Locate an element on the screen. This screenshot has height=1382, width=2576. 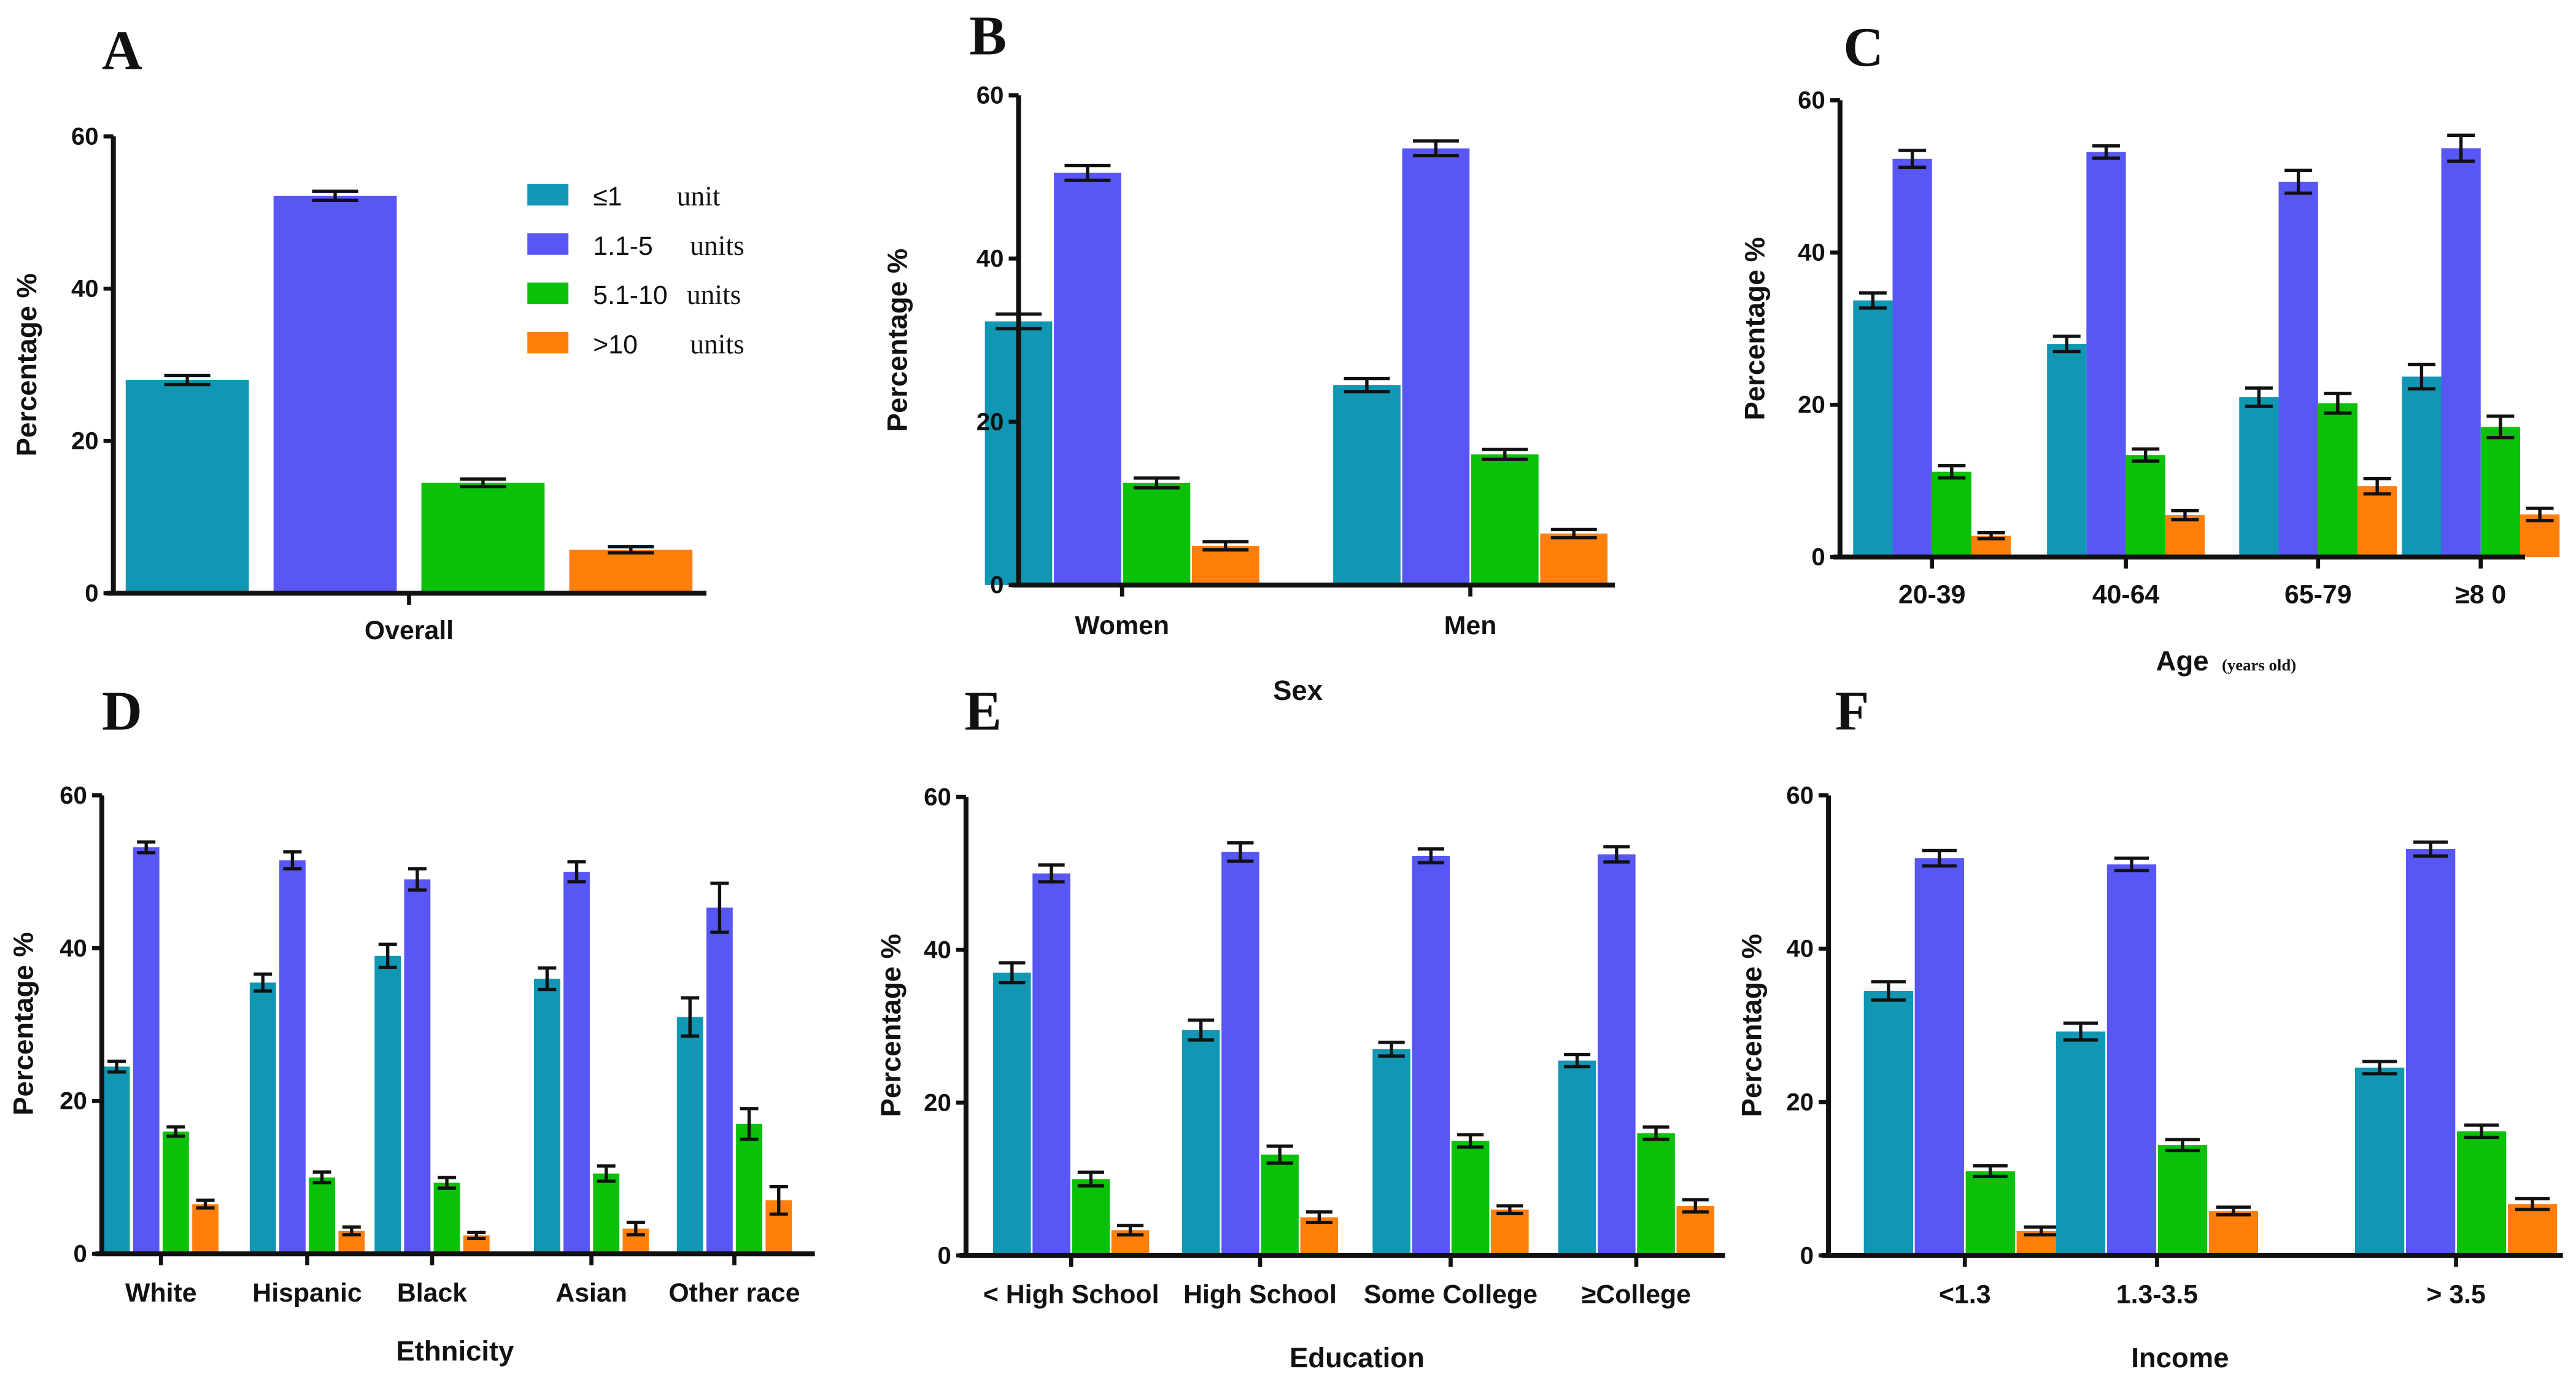
x-tick-label: Other race is located at coordinates (734, 1293).